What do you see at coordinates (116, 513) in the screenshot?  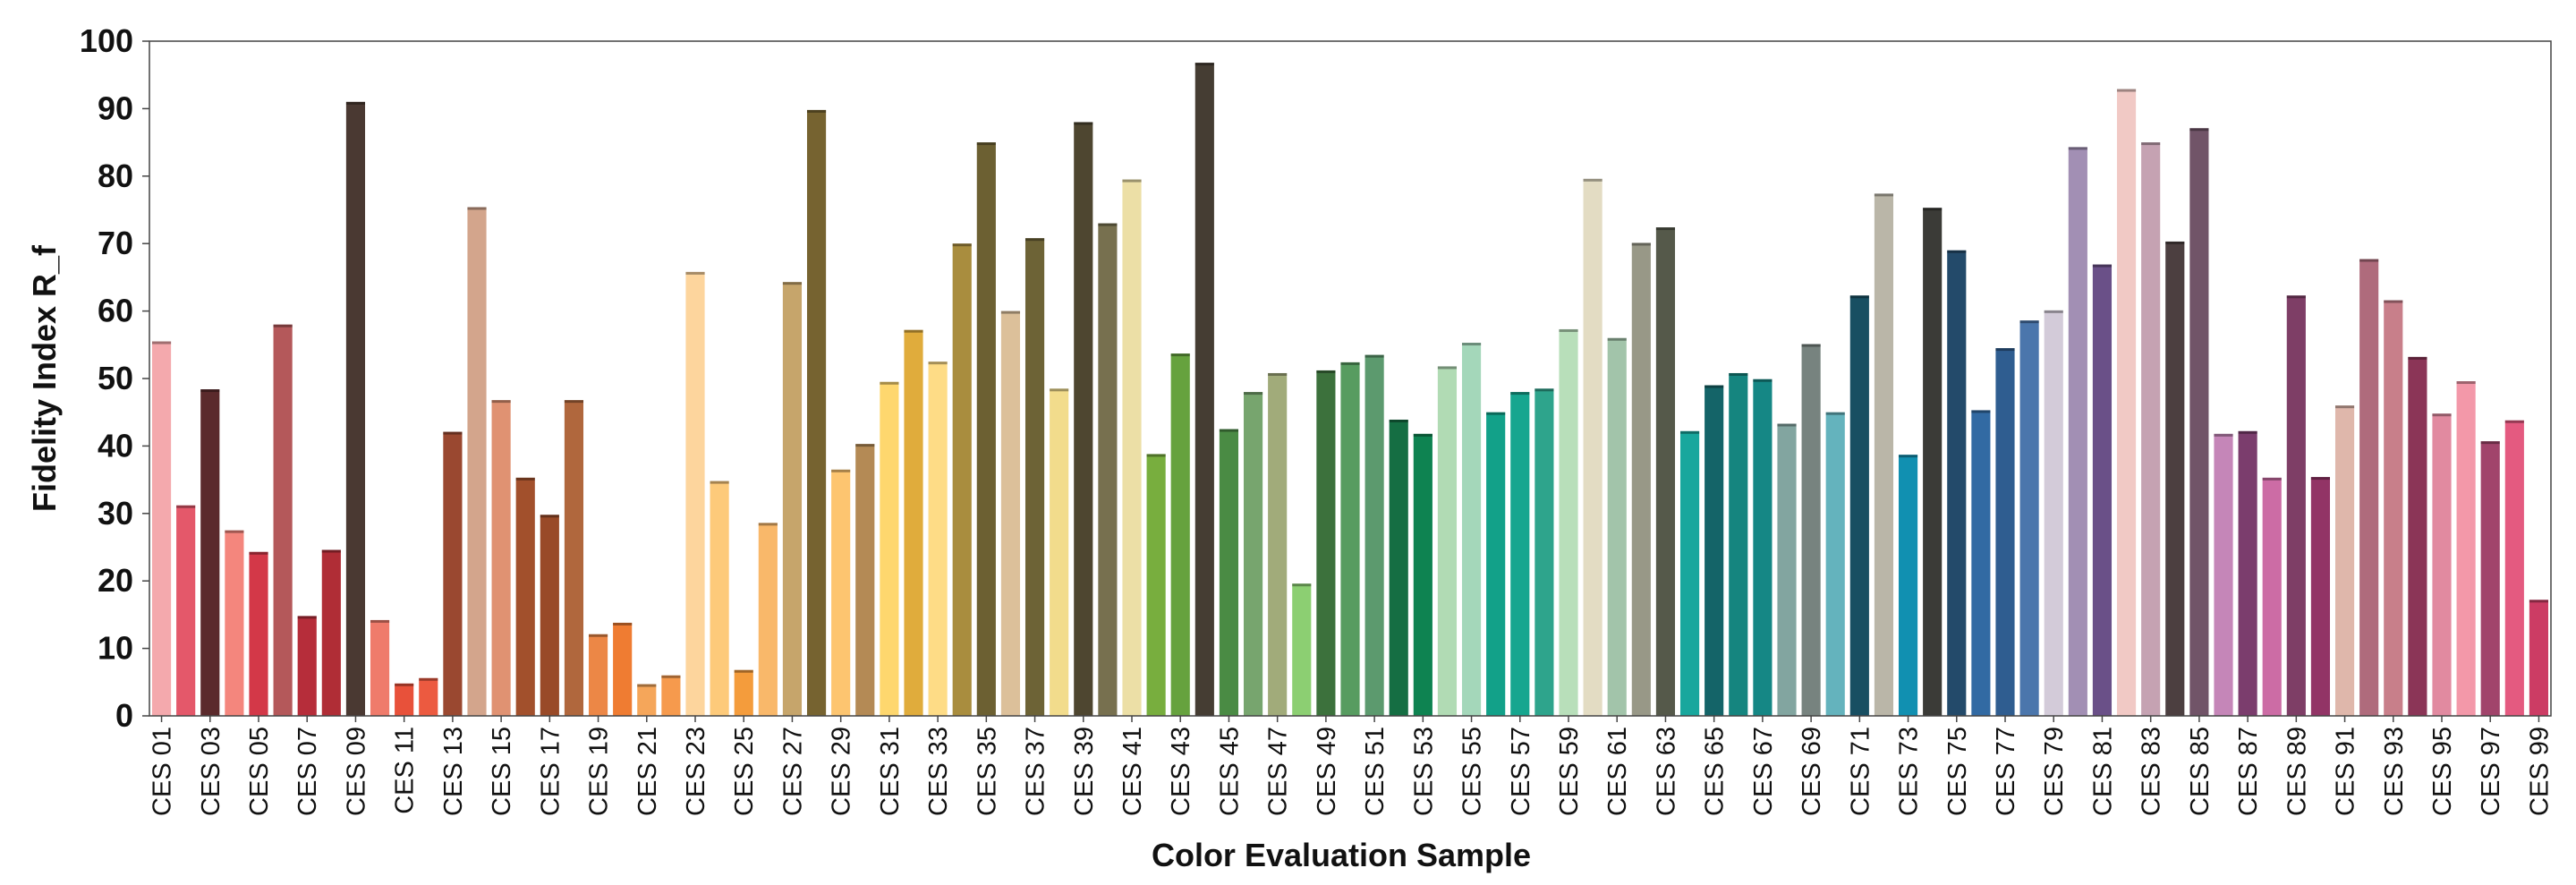 I see `y-tick-label: 30` at bounding box center [116, 513].